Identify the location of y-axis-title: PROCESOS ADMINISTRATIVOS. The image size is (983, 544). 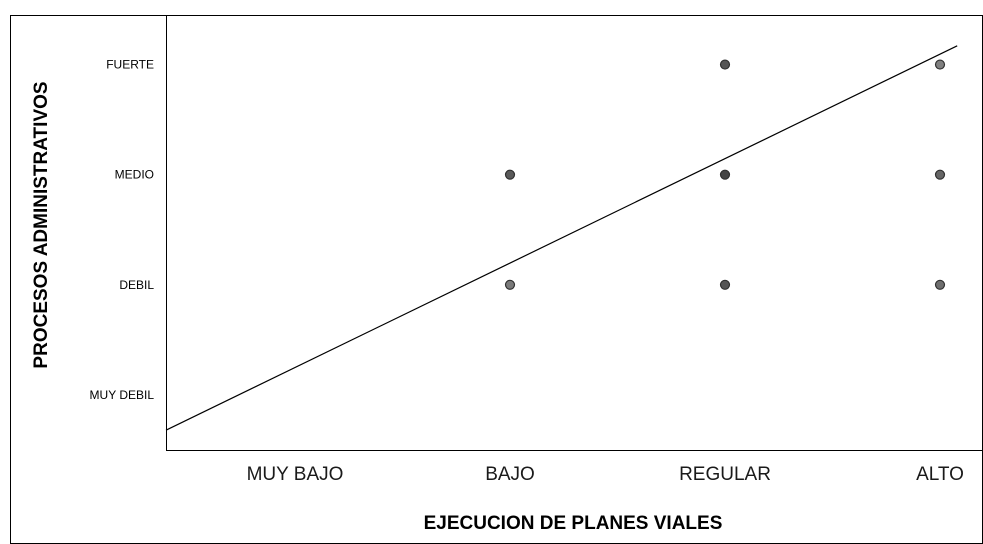
(41, 224).